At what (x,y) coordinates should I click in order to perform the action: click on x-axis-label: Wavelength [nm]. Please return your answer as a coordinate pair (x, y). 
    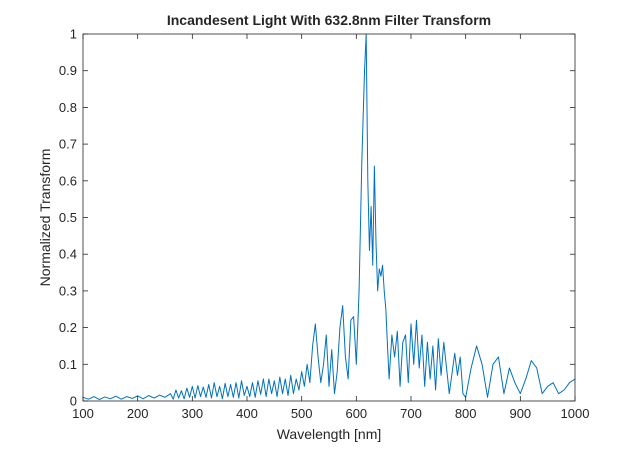
    Looking at the image, I should click on (329, 434).